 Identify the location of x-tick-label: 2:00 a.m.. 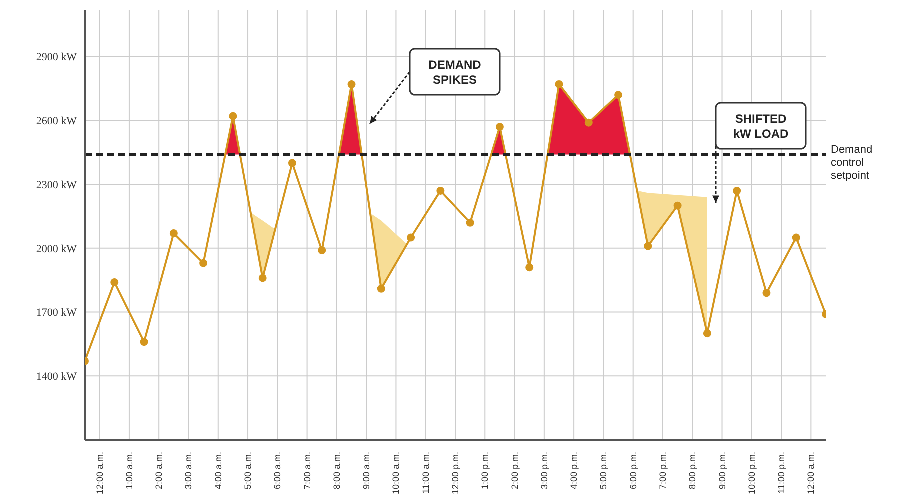
(159, 471).